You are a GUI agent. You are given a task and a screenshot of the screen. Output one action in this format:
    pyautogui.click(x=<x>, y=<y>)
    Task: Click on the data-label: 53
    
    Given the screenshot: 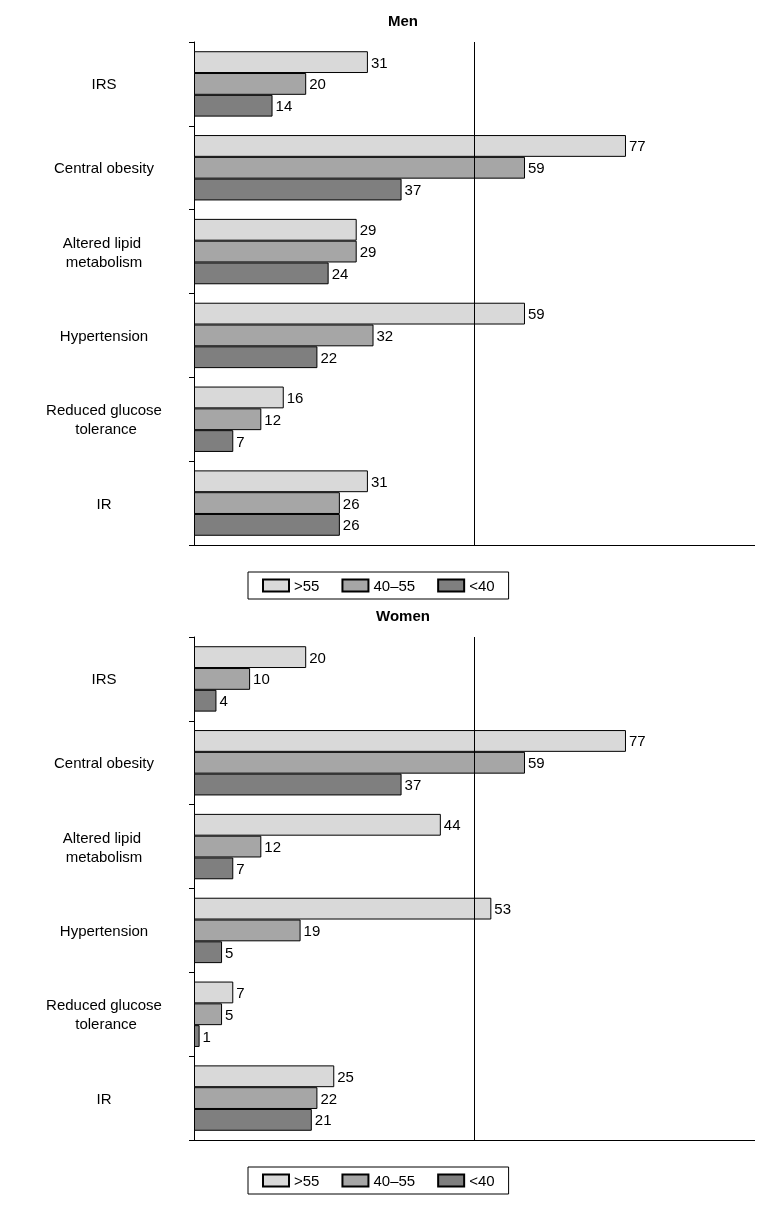 What is the action you would take?
    pyautogui.click(x=503, y=909)
    